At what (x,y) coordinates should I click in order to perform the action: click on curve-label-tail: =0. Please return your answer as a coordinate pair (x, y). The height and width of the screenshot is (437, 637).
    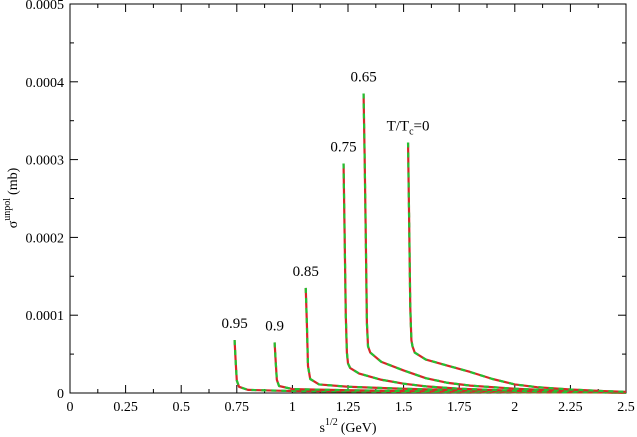
    Looking at the image, I should click on (422, 126).